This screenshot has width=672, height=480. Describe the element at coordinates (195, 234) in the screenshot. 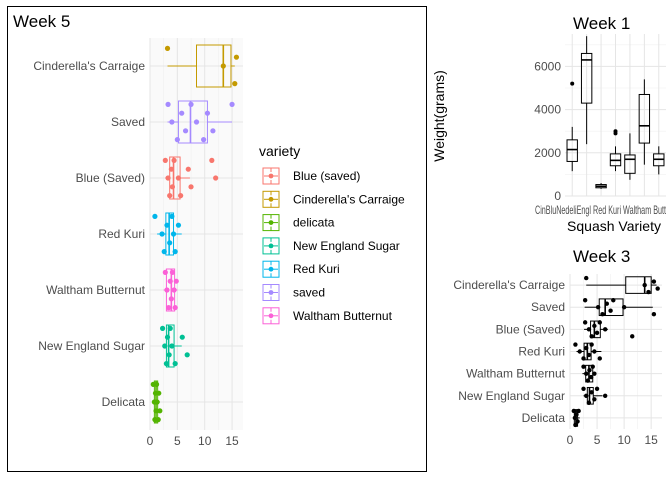

I see `week5-boxplots` at that location.